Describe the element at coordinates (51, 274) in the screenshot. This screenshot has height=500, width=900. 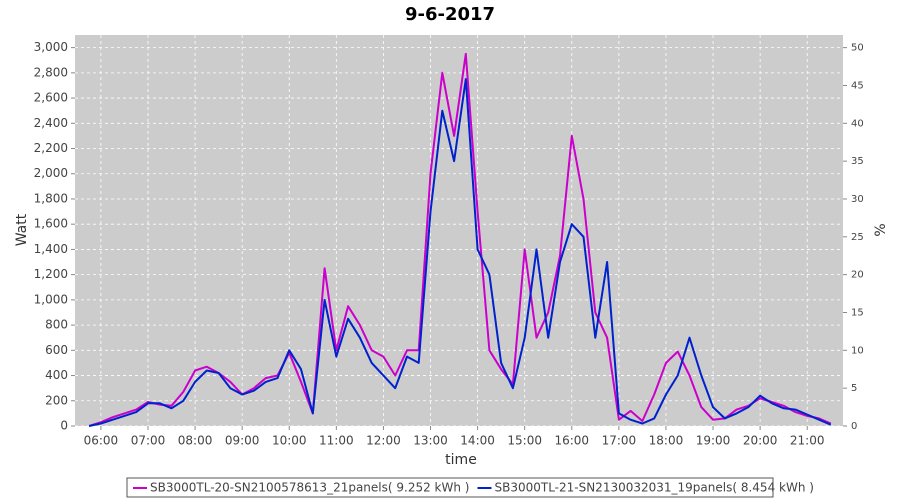
I see `y-tick-label: 1,200` at that location.